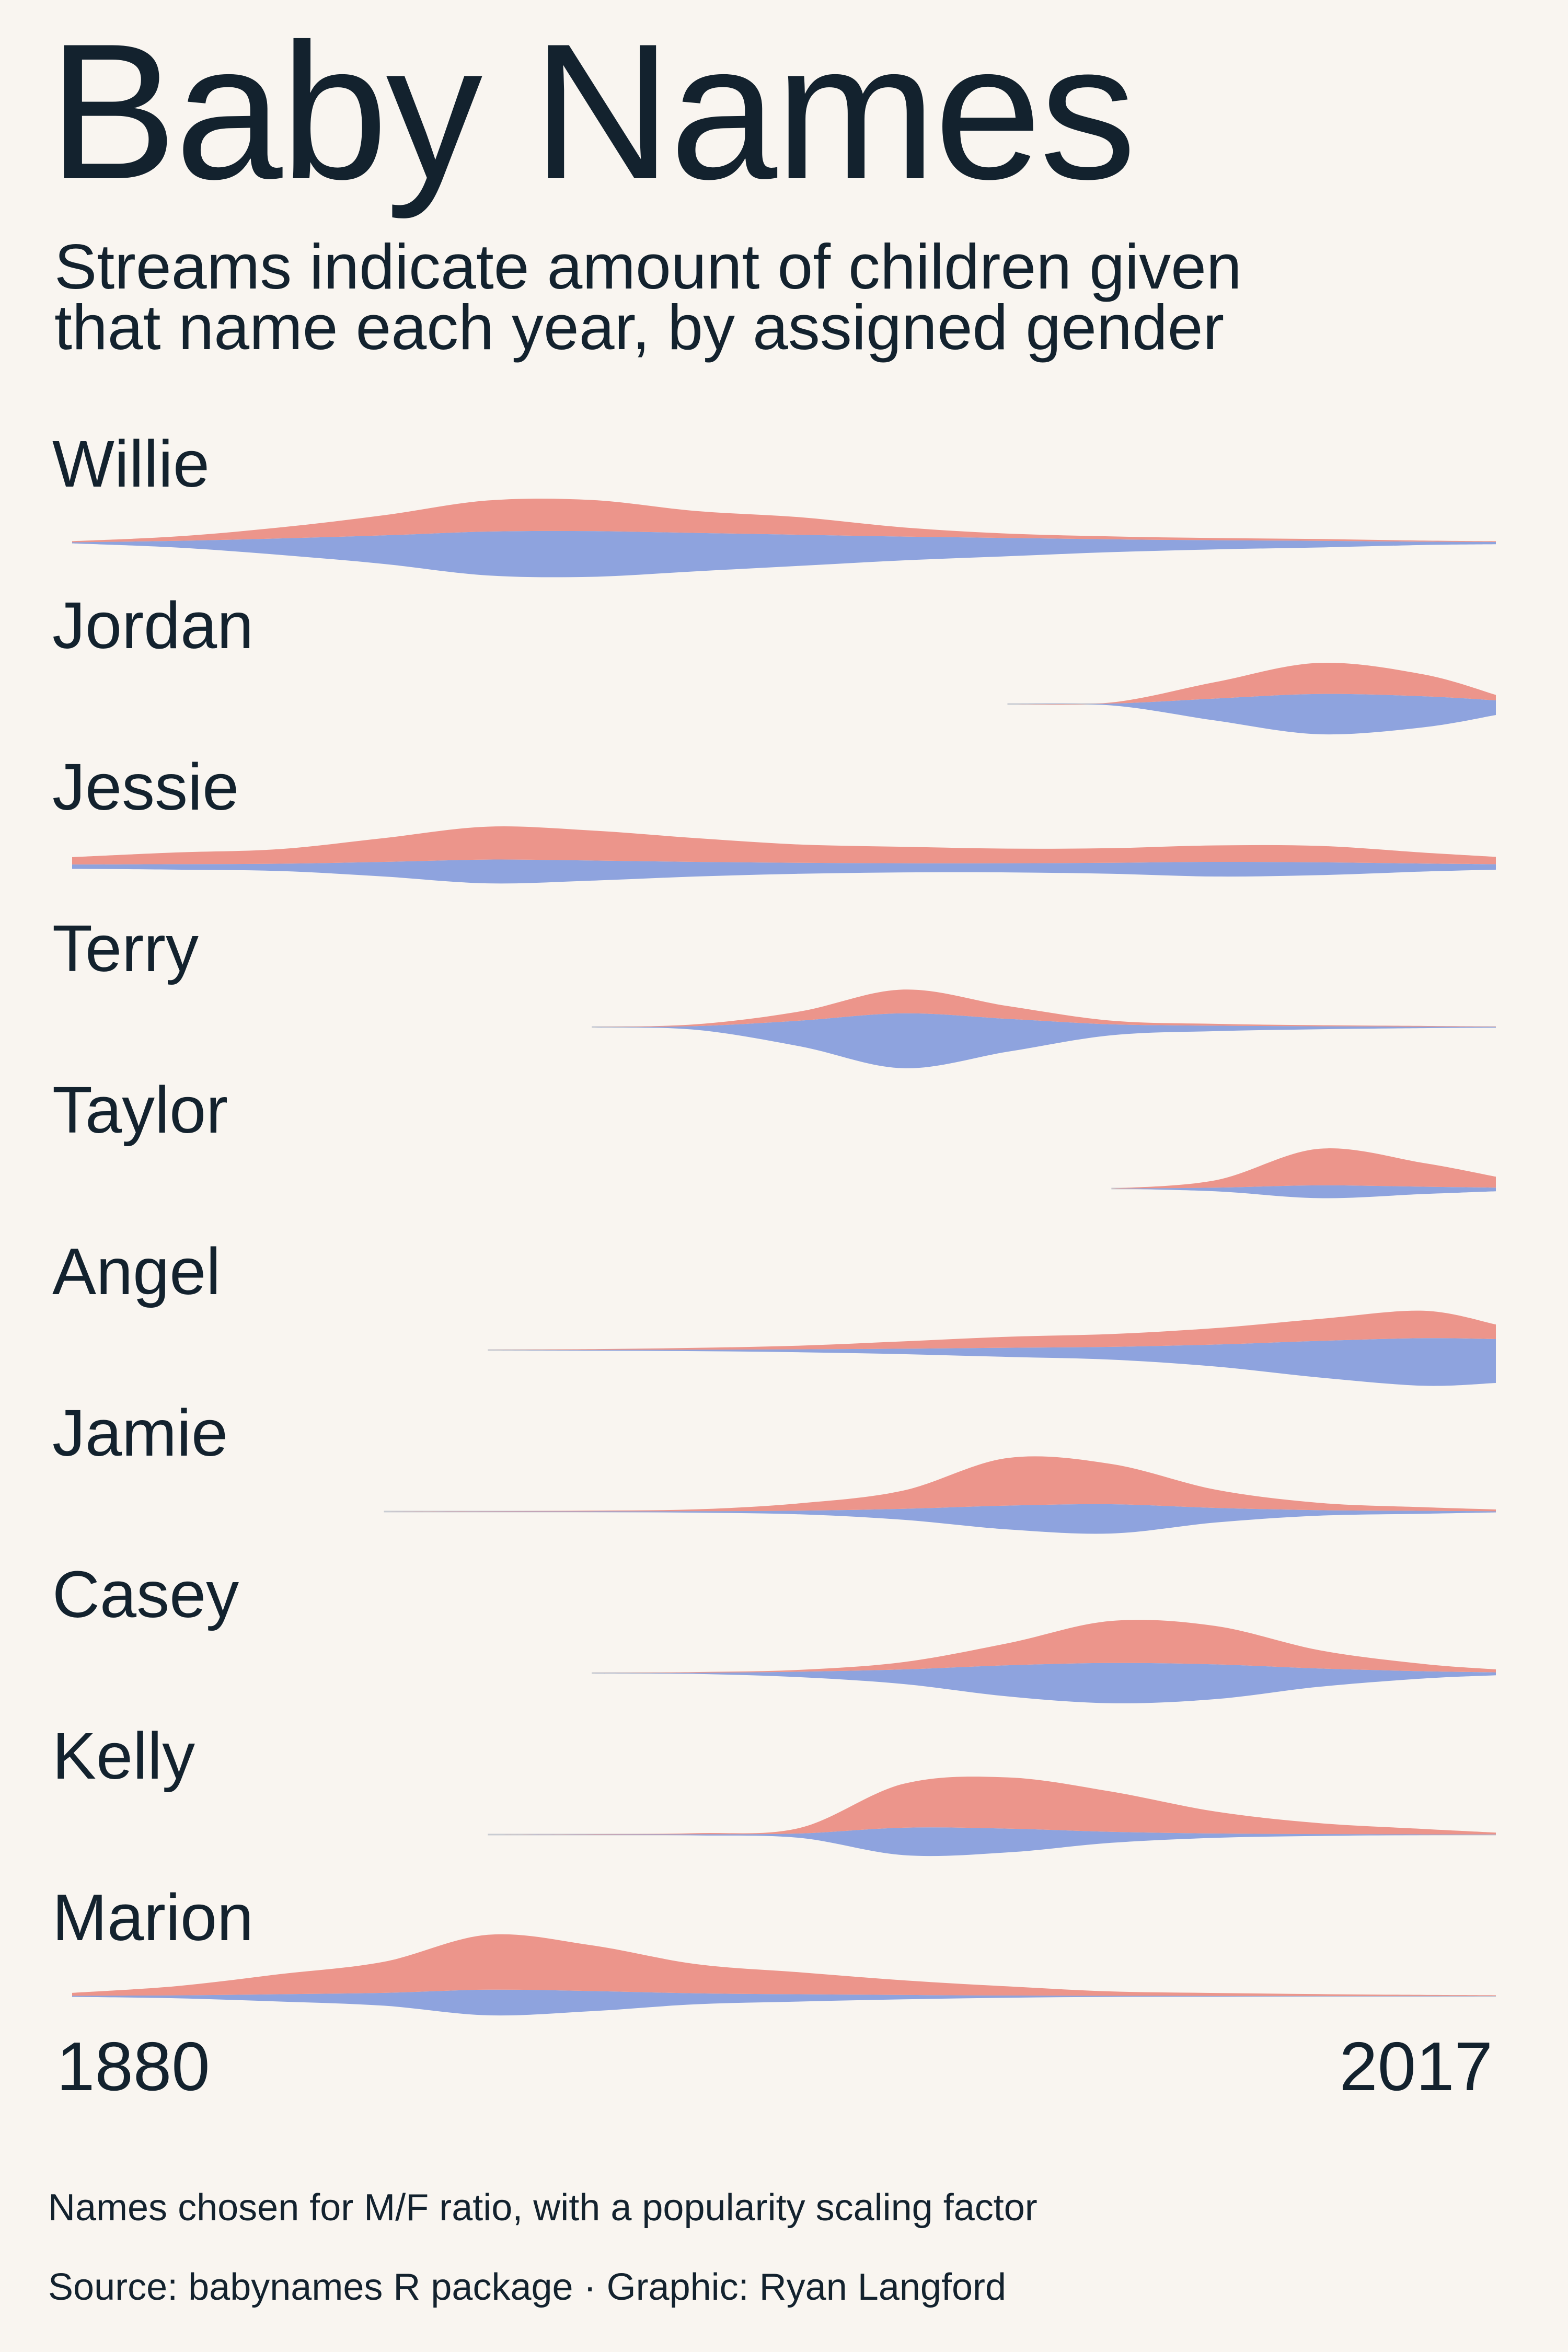 The width and height of the screenshot is (1568, 2352). What do you see at coordinates (133, 2066) in the screenshot?
I see `x-axis-start-label: 1880` at bounding box center [133, 2066].